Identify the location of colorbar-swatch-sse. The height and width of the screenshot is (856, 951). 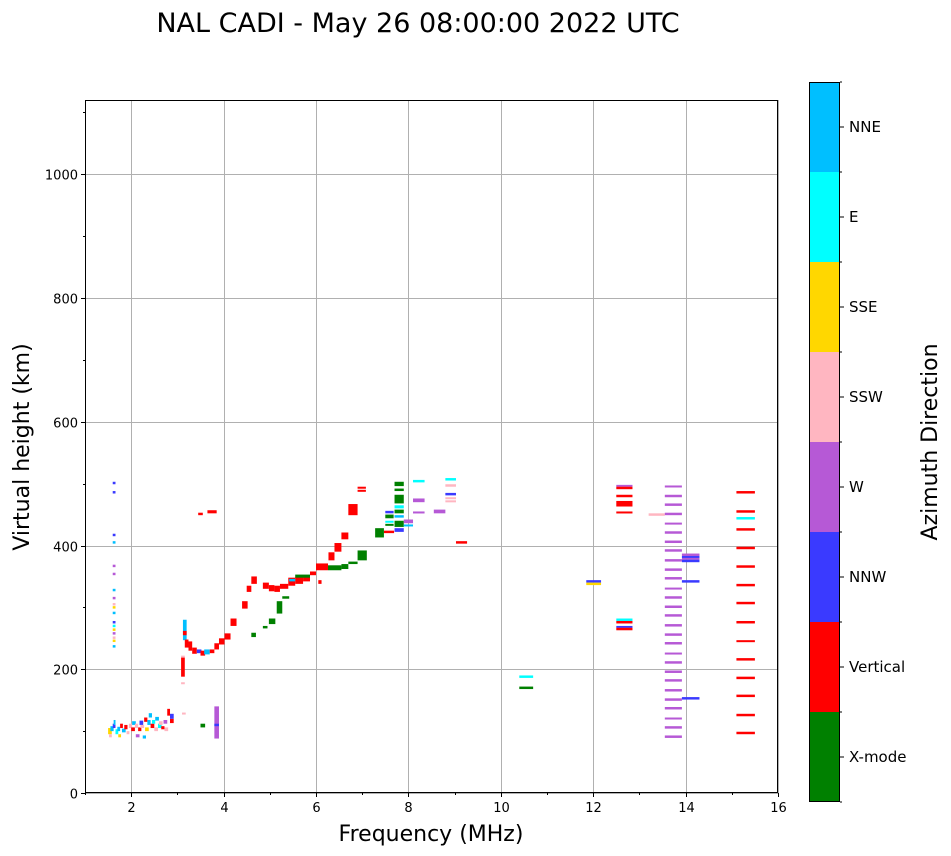
(824, 307).